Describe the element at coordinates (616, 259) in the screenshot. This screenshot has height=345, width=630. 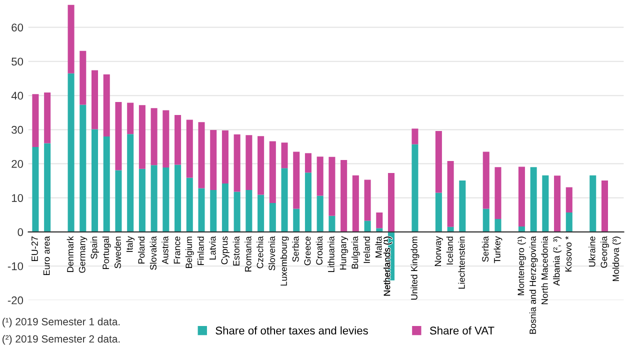
I see `x-tick-label: Moldova (³)` at that location.